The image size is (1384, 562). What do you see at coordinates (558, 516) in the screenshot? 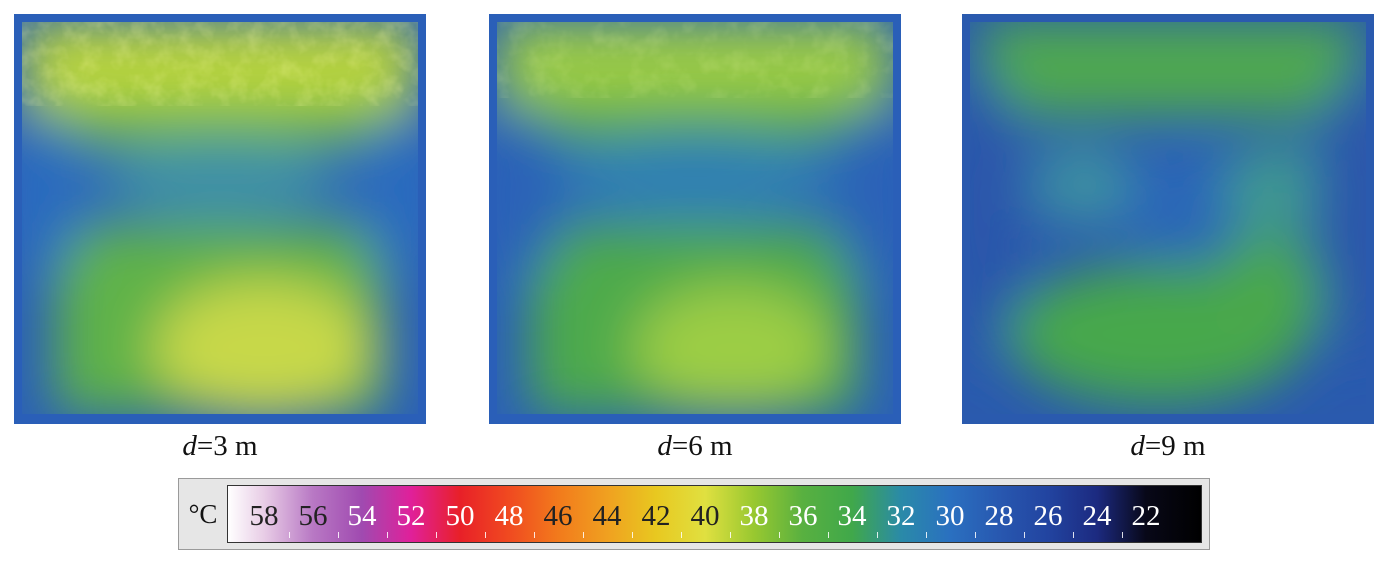
I see `colorbar-tick-label: 46` at bounding box center [558, 516].